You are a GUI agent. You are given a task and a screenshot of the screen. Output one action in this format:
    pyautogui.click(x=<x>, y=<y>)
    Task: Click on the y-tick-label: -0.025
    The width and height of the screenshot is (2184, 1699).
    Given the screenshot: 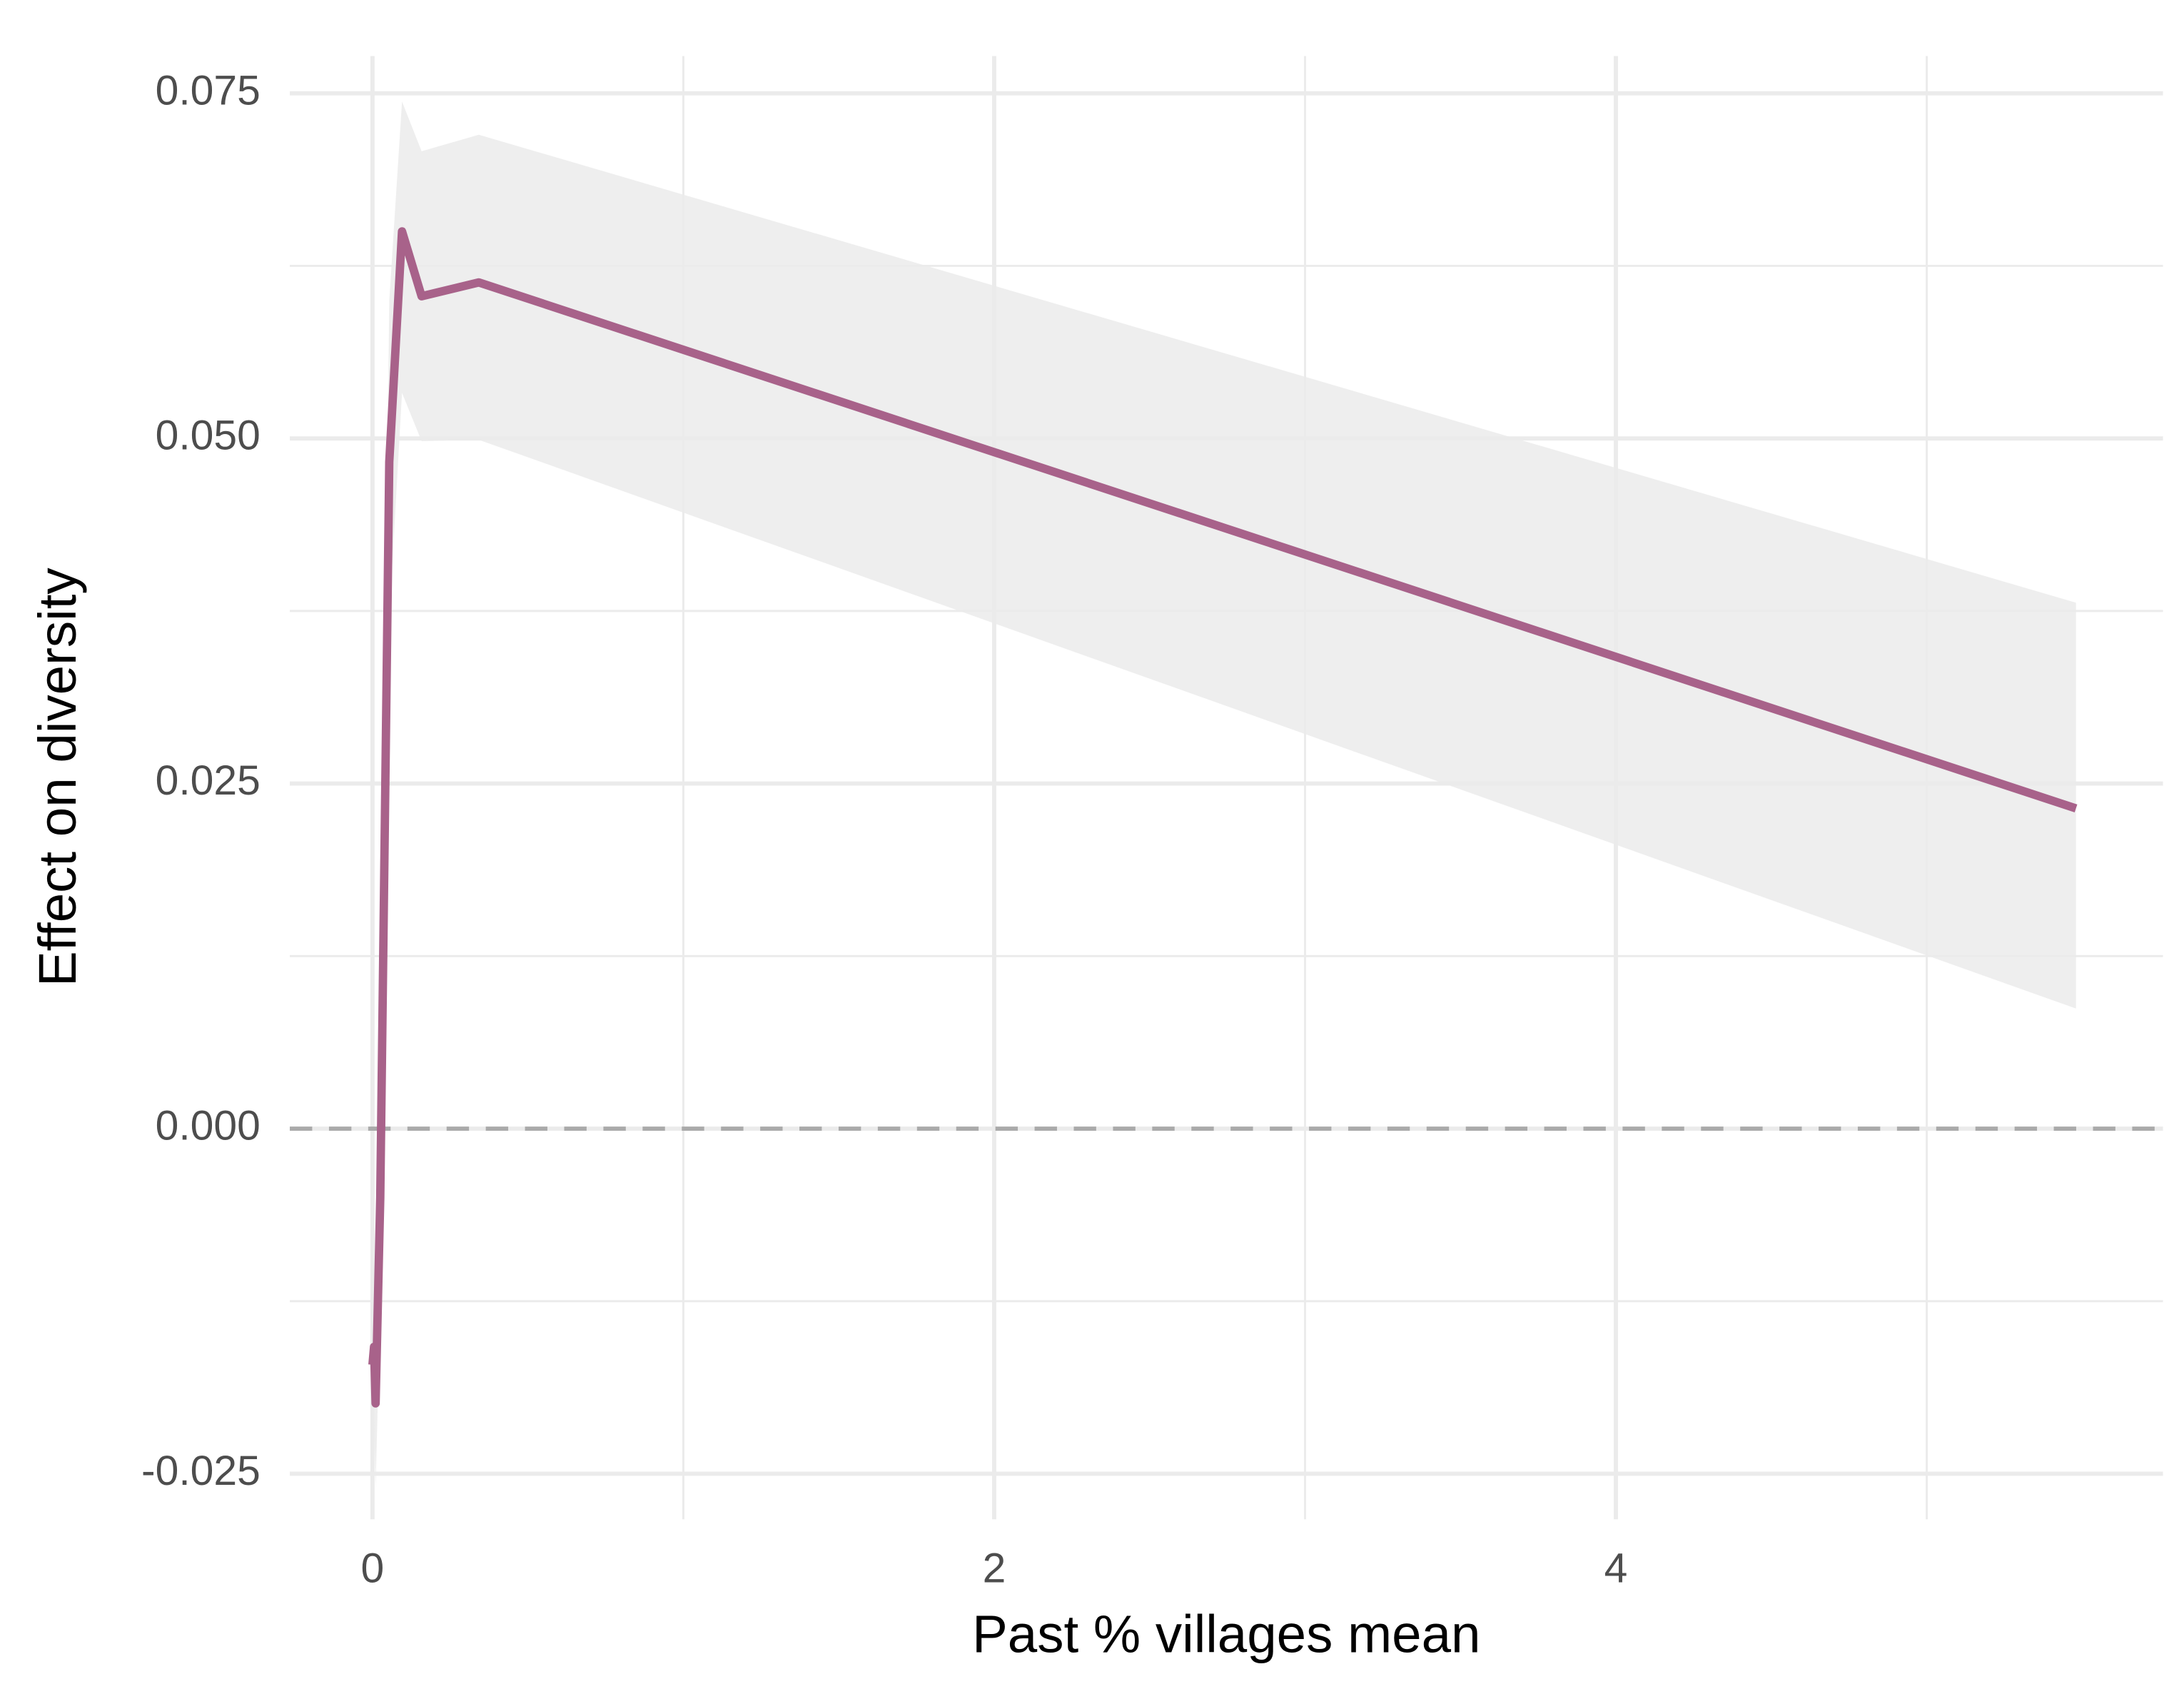 What is the action you would take?
    pyautogui.click(x=201, y=1471)
    